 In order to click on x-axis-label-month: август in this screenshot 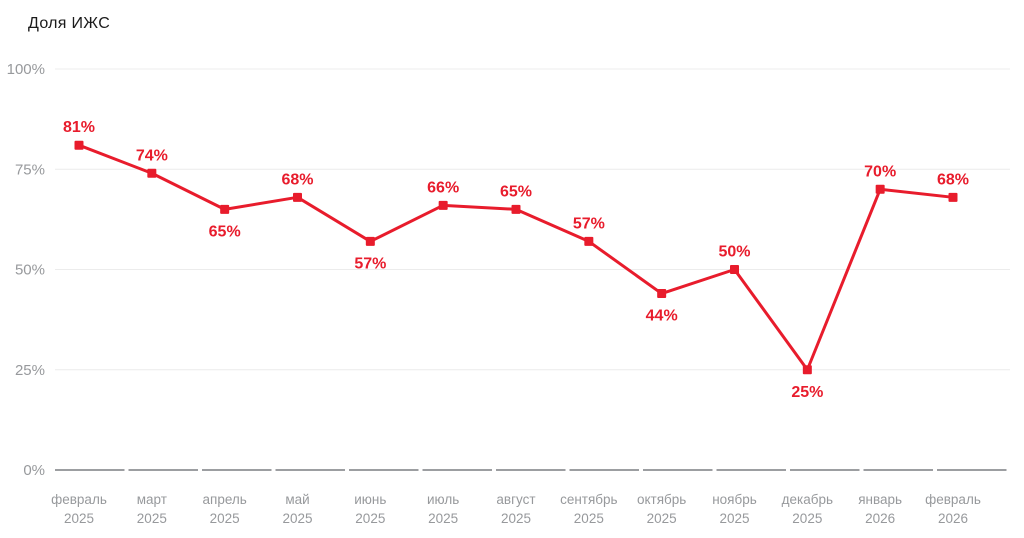, I will do `click(515, 499)`.